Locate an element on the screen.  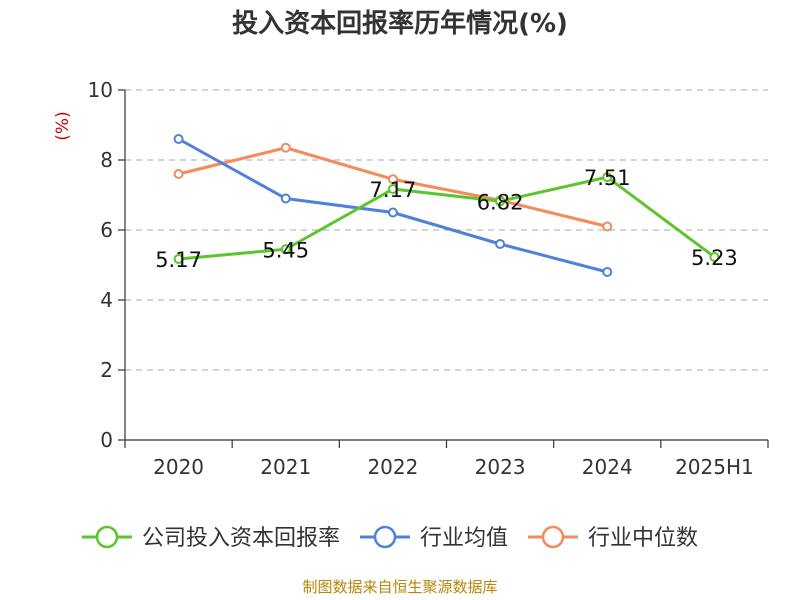
x-tick-label: 2023 is located at coordinates (500, 467).